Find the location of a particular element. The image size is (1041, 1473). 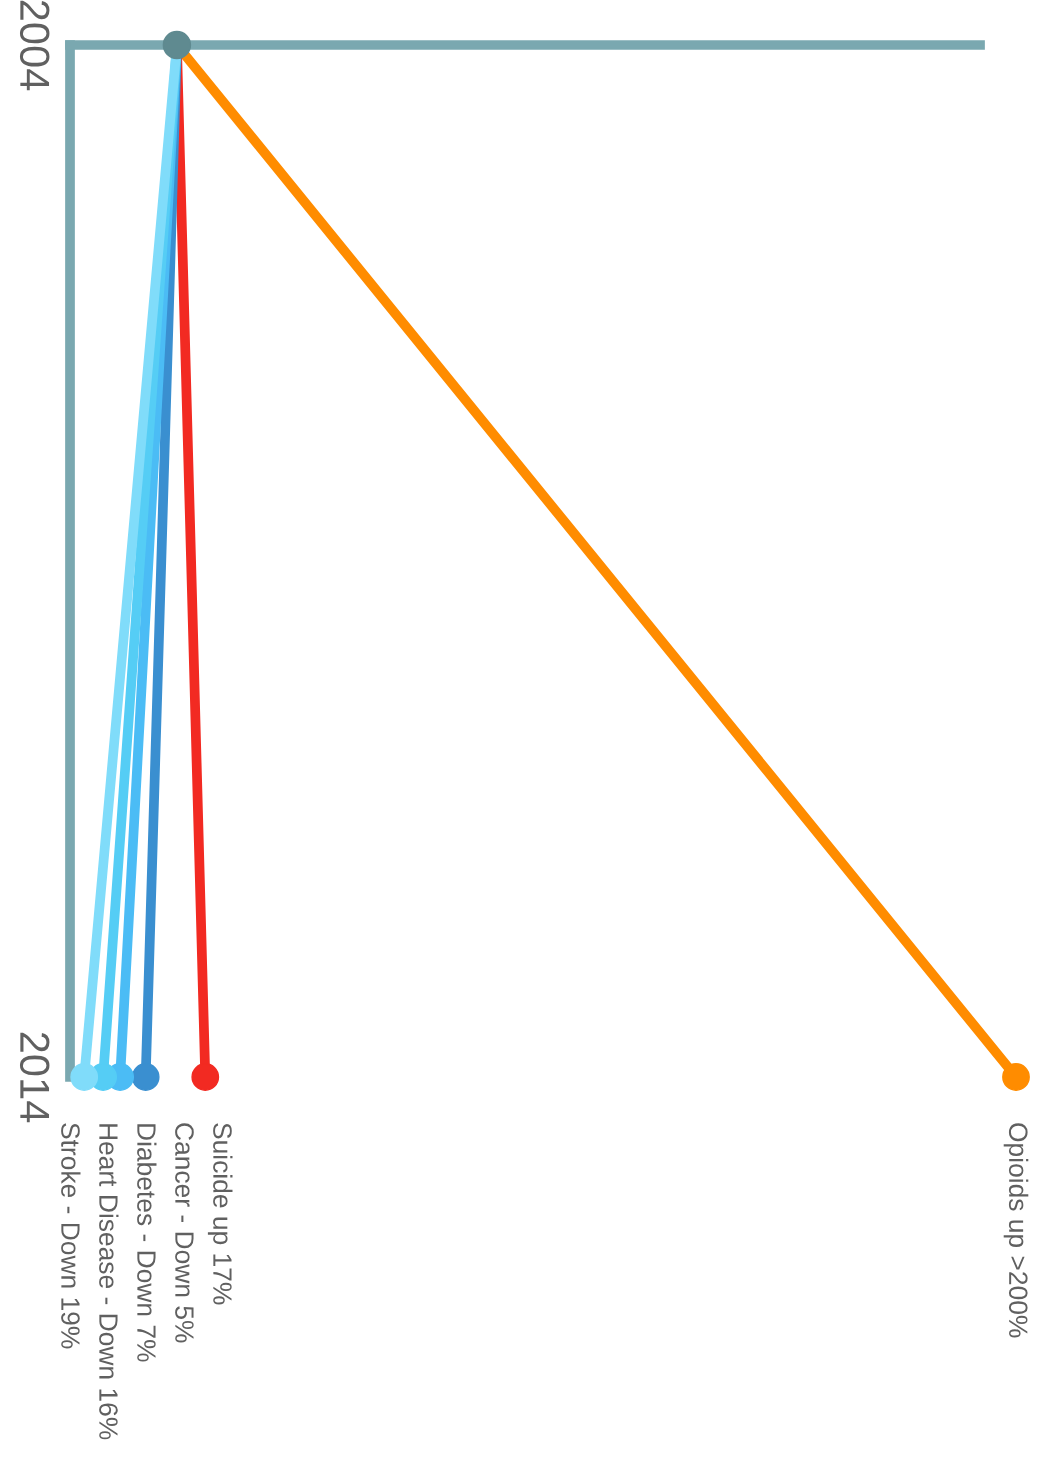

text: Stroke - Down 19% is located at coordinates (71, 1236).